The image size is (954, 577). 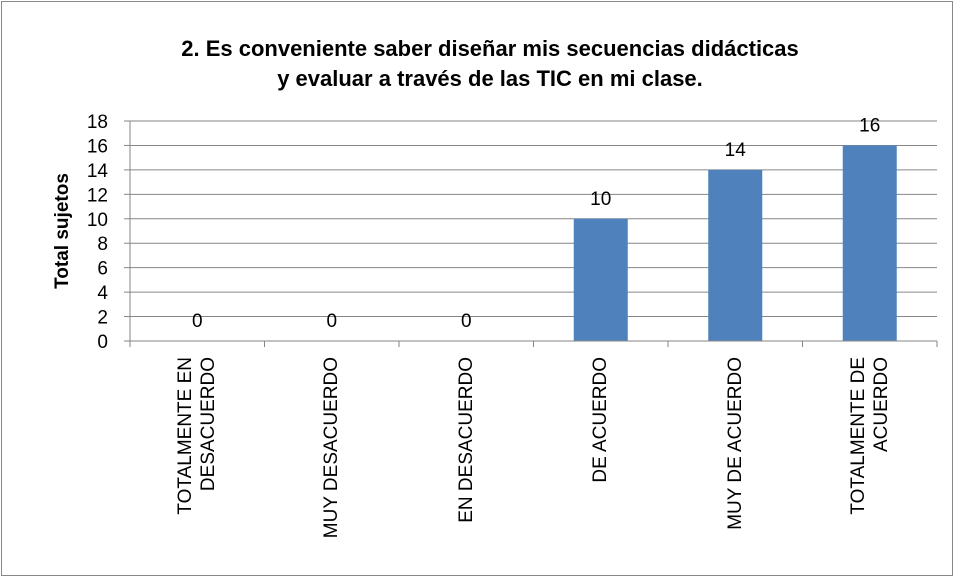 What do you see at coordinates (102, 293) in the screenshot?
I see `y-tick-label: 4` at bounding box center [102, 293].